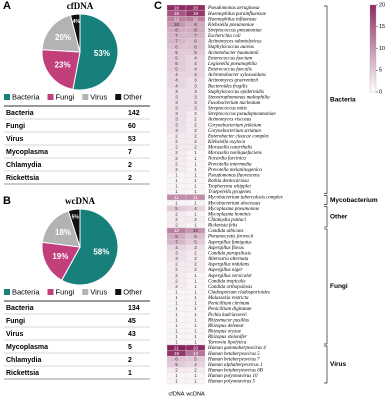 Image resolution: width=386 pixels, height=400 pixels. Describe the element at coordinates (26, 96) in the screenshot. I see `legend-label: Bacteria` at that location.